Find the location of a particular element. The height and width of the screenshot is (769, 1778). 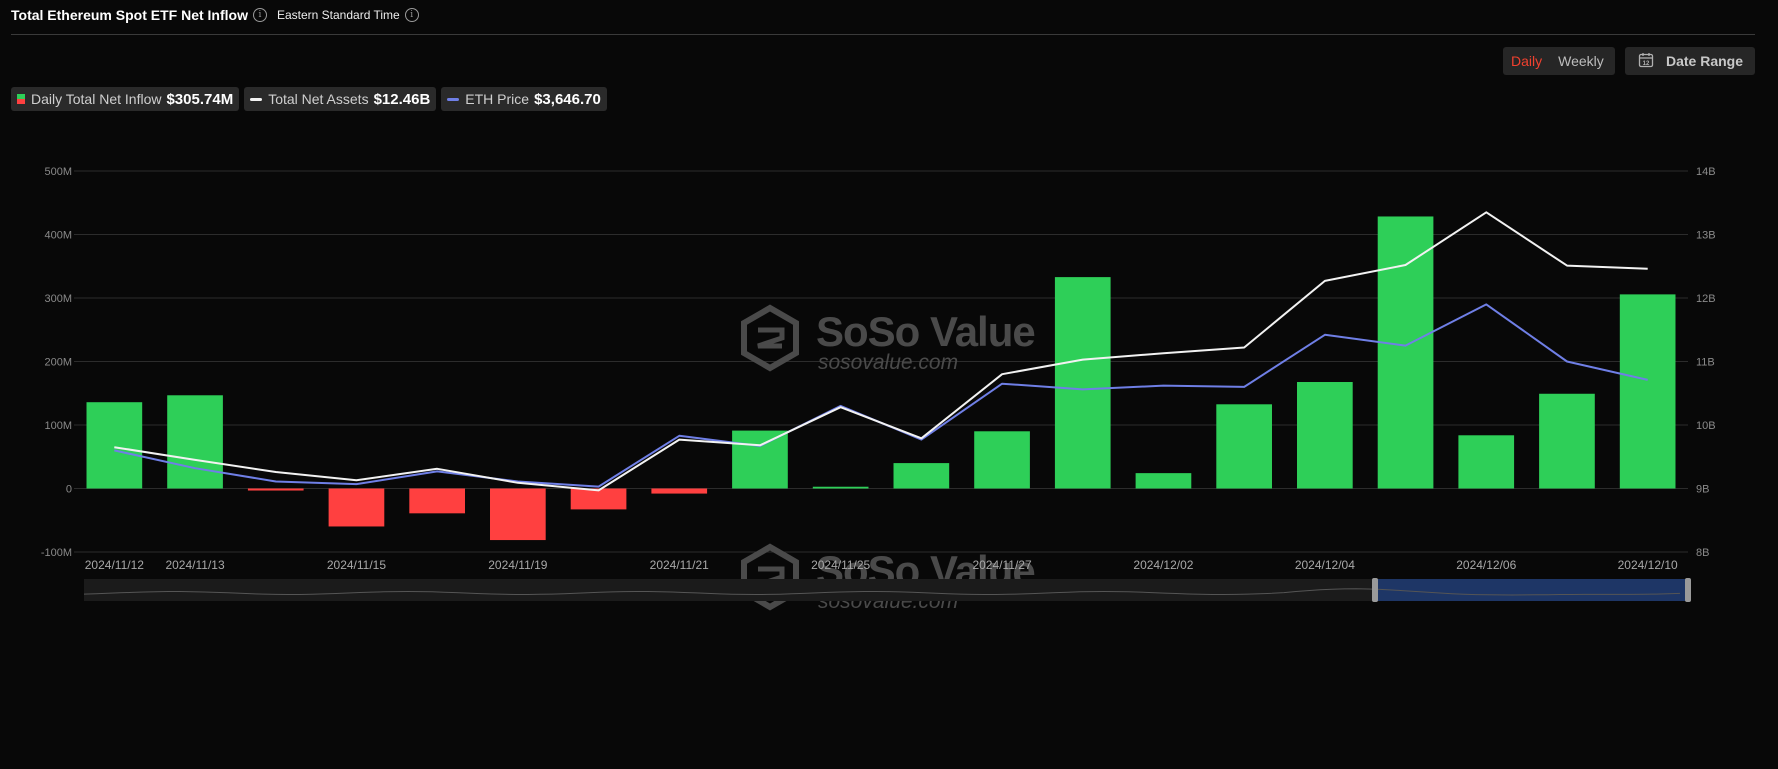

range-slider is located at coordinates (887, 590).